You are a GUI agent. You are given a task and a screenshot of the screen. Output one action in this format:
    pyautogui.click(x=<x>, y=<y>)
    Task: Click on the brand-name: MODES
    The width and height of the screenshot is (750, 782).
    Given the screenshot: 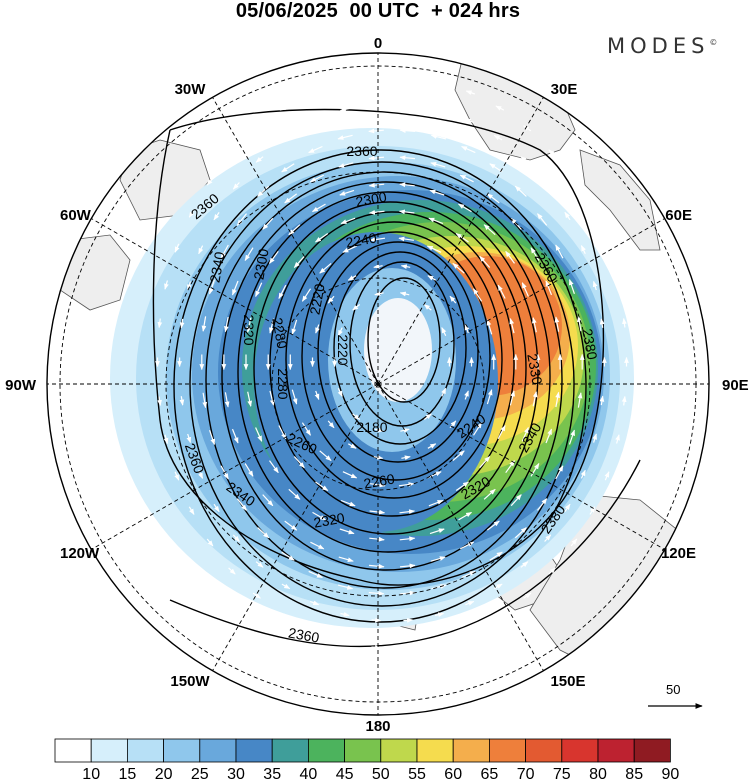 What is the action you would take?
    pyautogui.click(x=658, y=46)
    